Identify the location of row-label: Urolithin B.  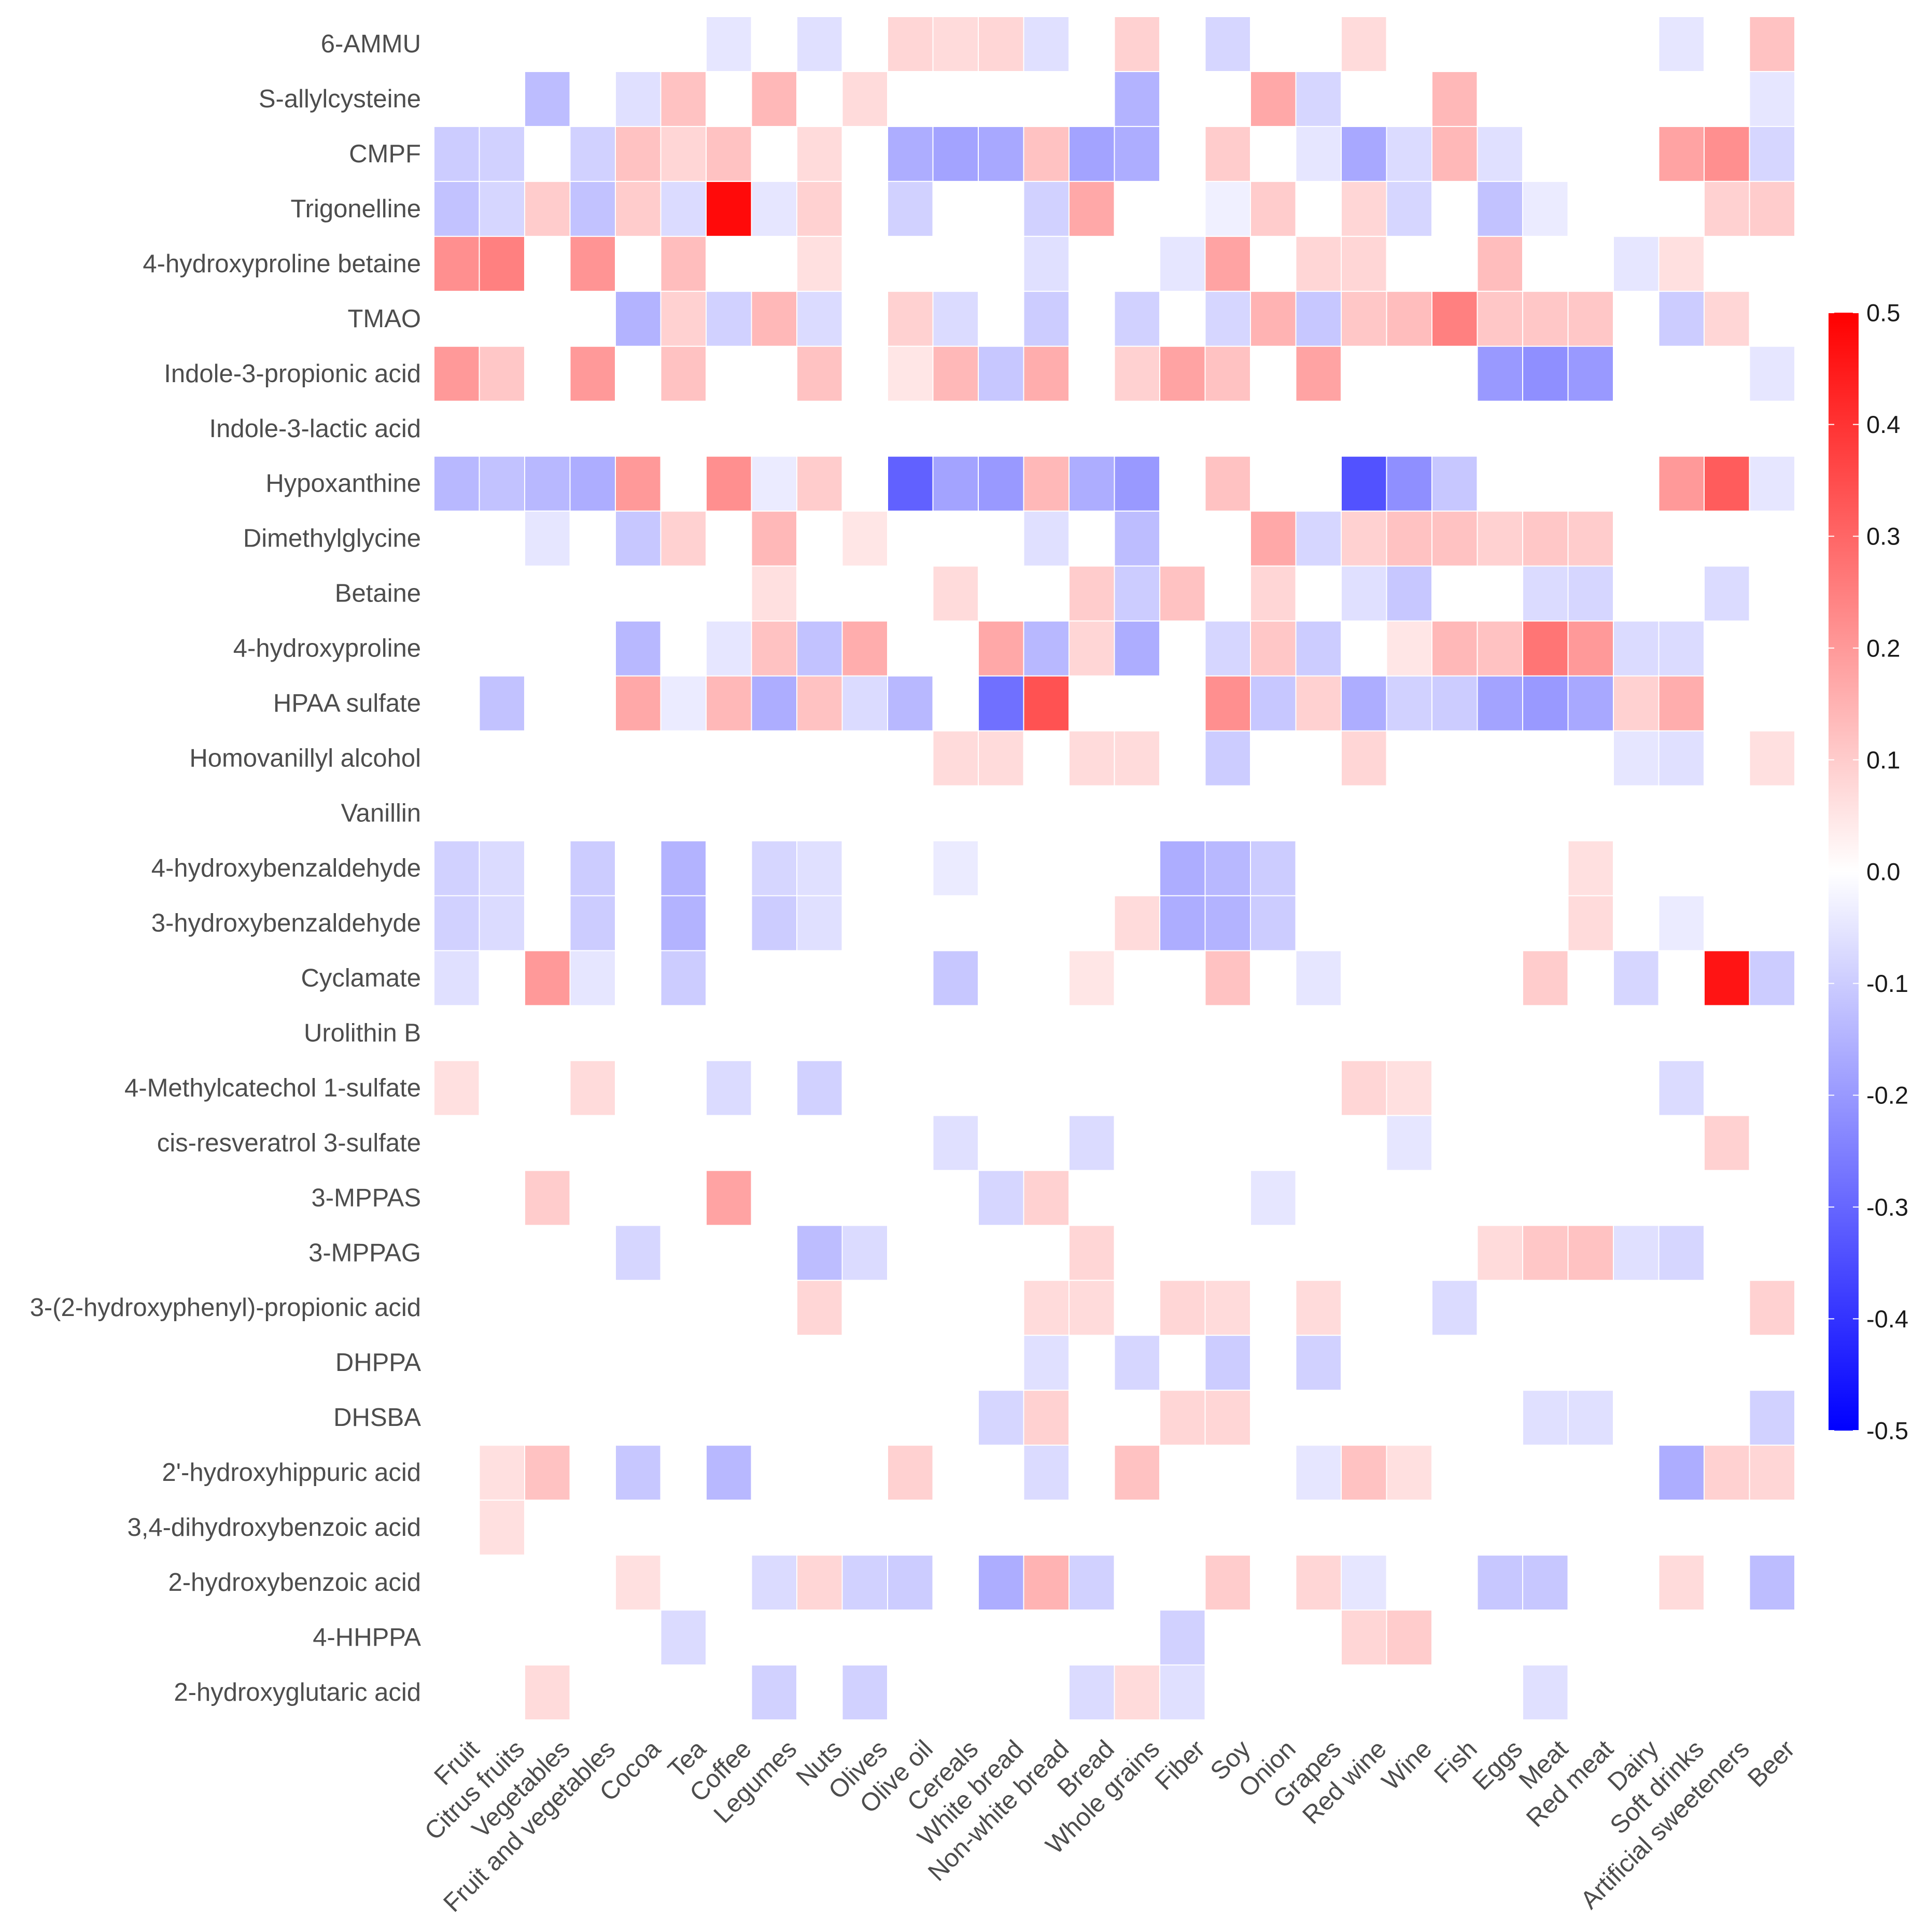
(362, 1033).